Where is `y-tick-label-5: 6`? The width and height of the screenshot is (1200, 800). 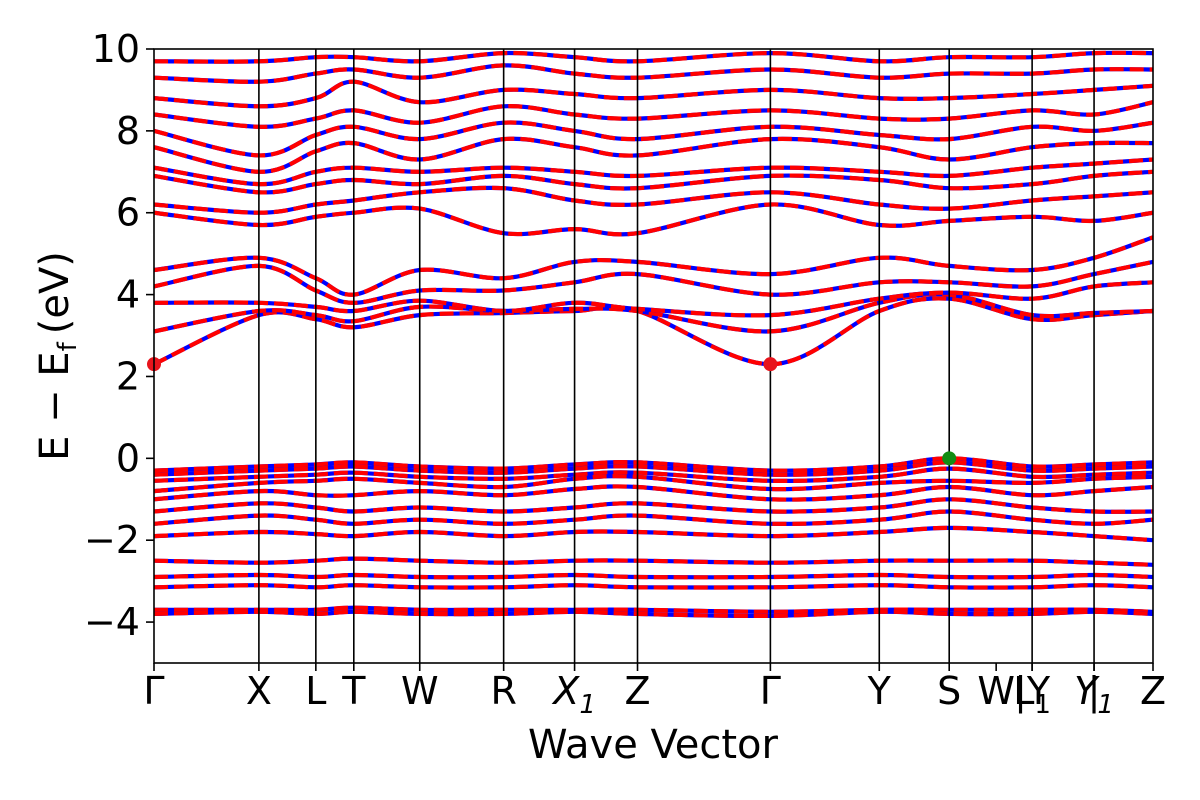 y-tick-label-5: 6 is located at coordinates (128, 213).